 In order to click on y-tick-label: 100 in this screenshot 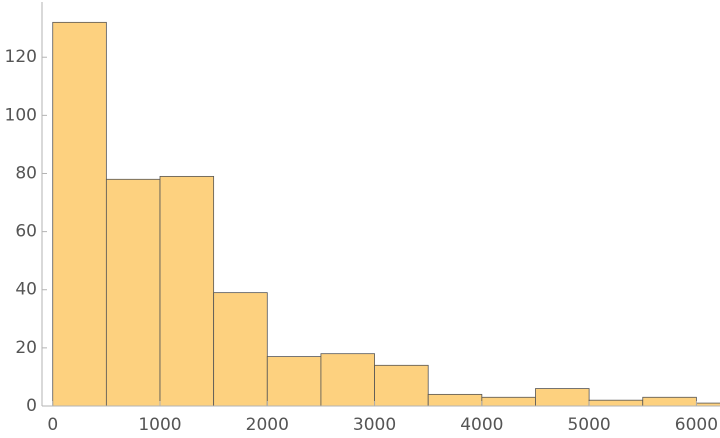, I will do `click(21, 115)`.